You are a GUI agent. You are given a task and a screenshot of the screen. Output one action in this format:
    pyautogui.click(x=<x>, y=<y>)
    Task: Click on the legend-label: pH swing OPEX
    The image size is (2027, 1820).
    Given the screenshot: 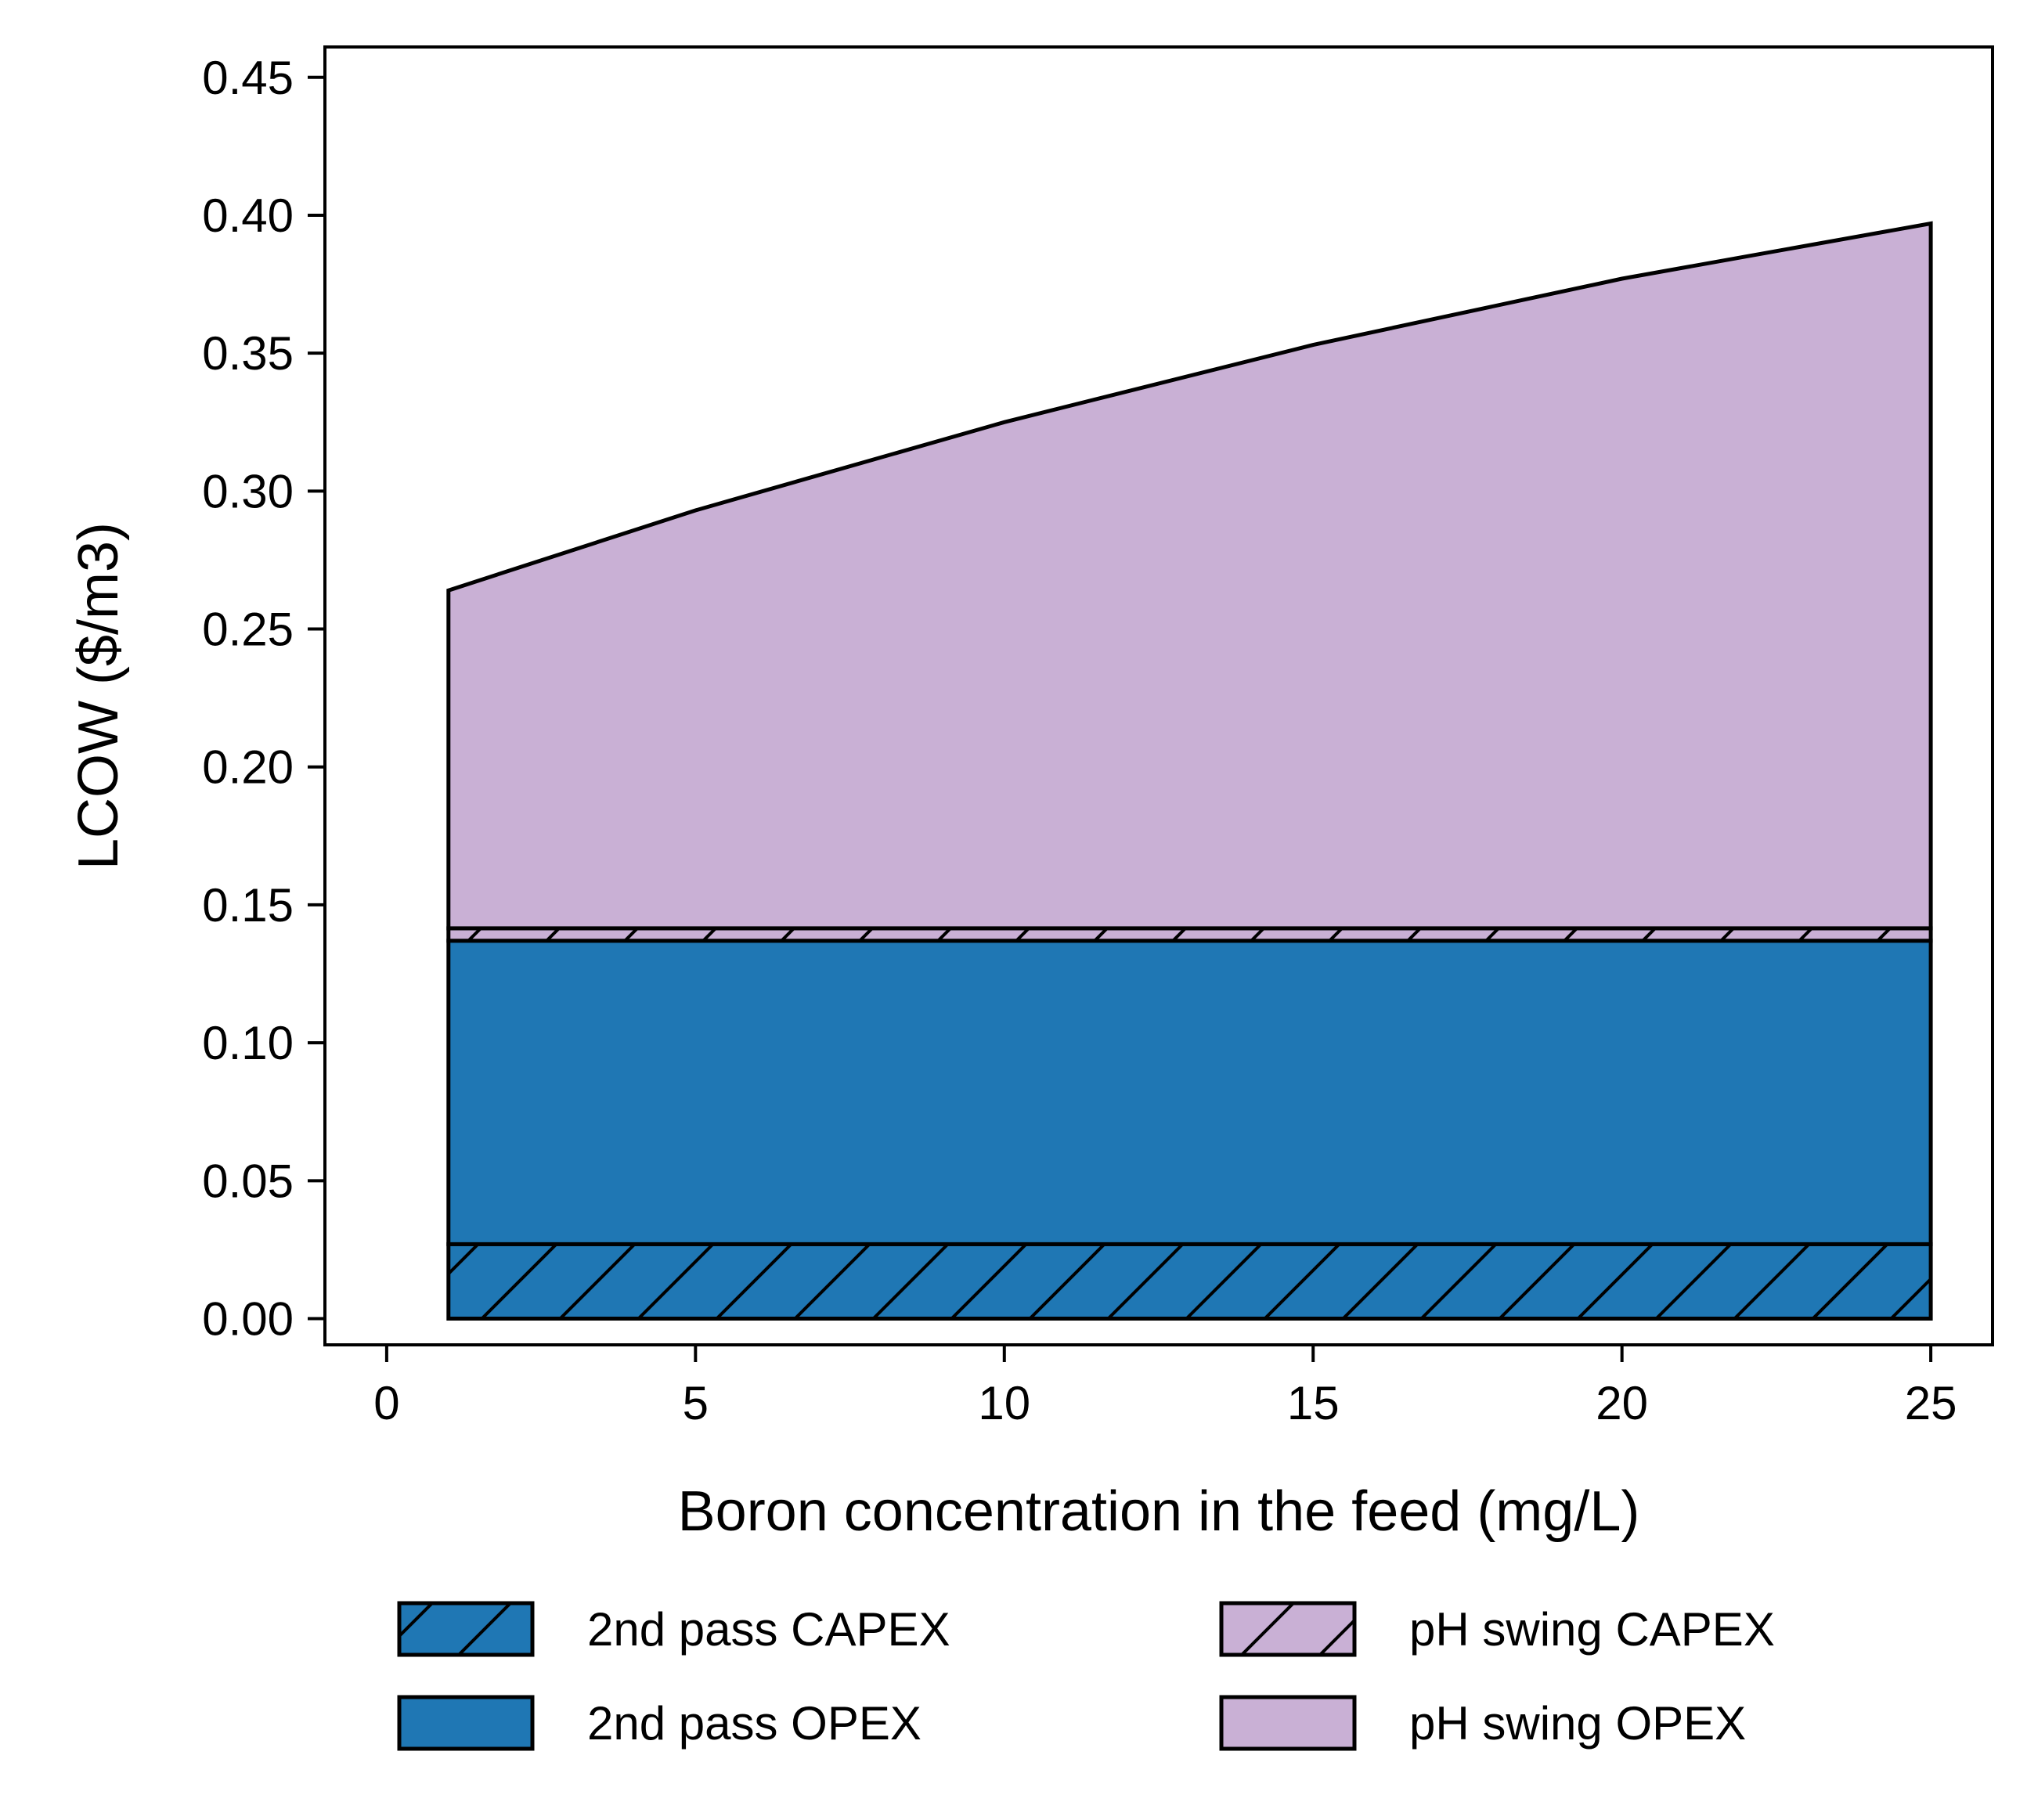 What is the action you would take?
    pyautogui.click(x=1577, y=1723)
    